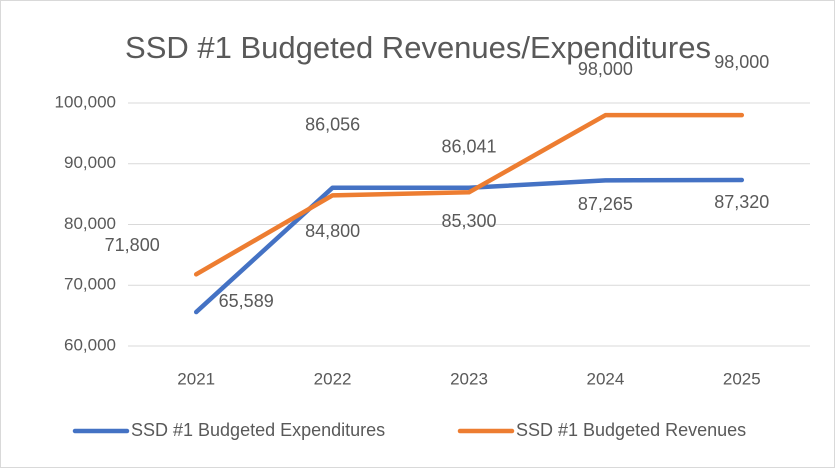  What do you see at coordinates (258, 430) in the screenshot?
I see `legend-label: SSD #1 Budgeted Expenditures` at bounding box center [258, 430].